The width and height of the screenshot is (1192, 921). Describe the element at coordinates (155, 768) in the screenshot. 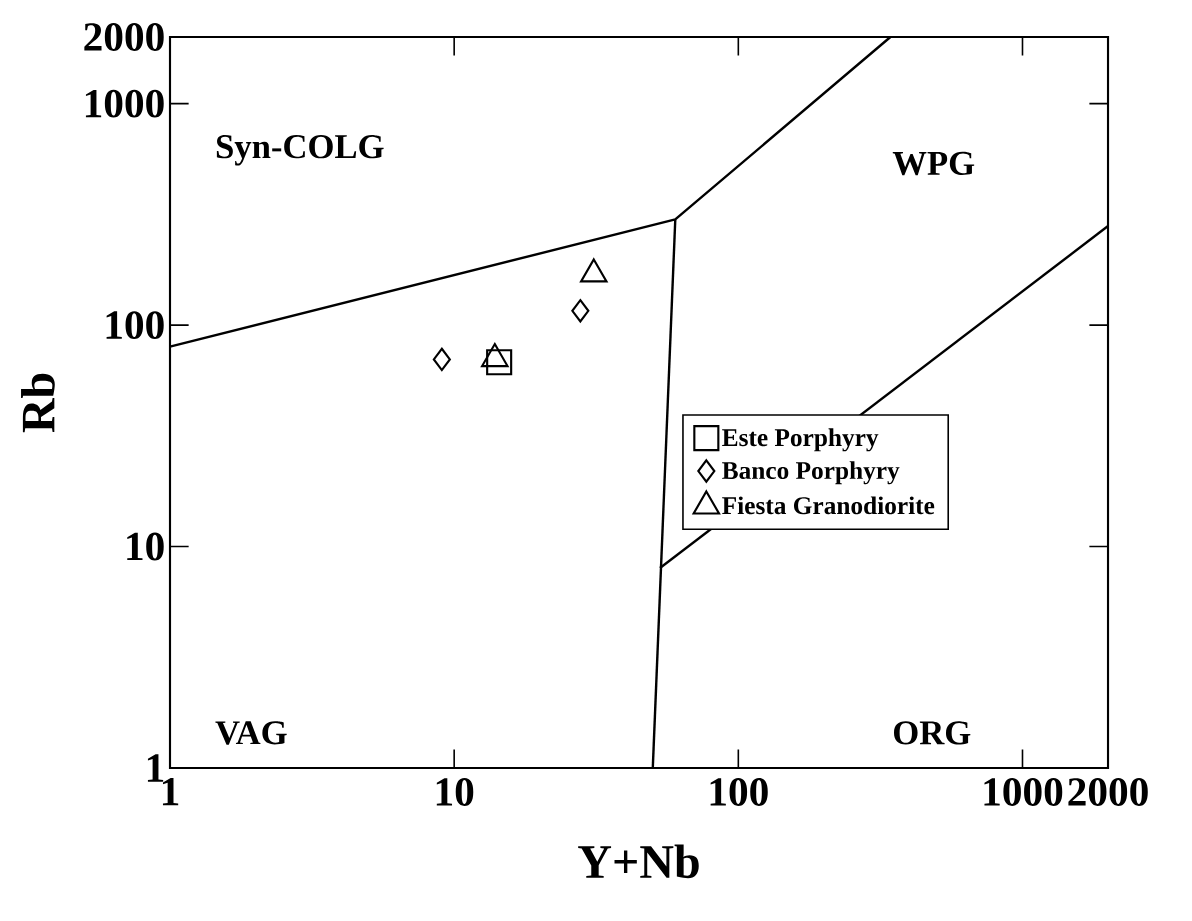

I see `y-tick-label: 1` at that location.